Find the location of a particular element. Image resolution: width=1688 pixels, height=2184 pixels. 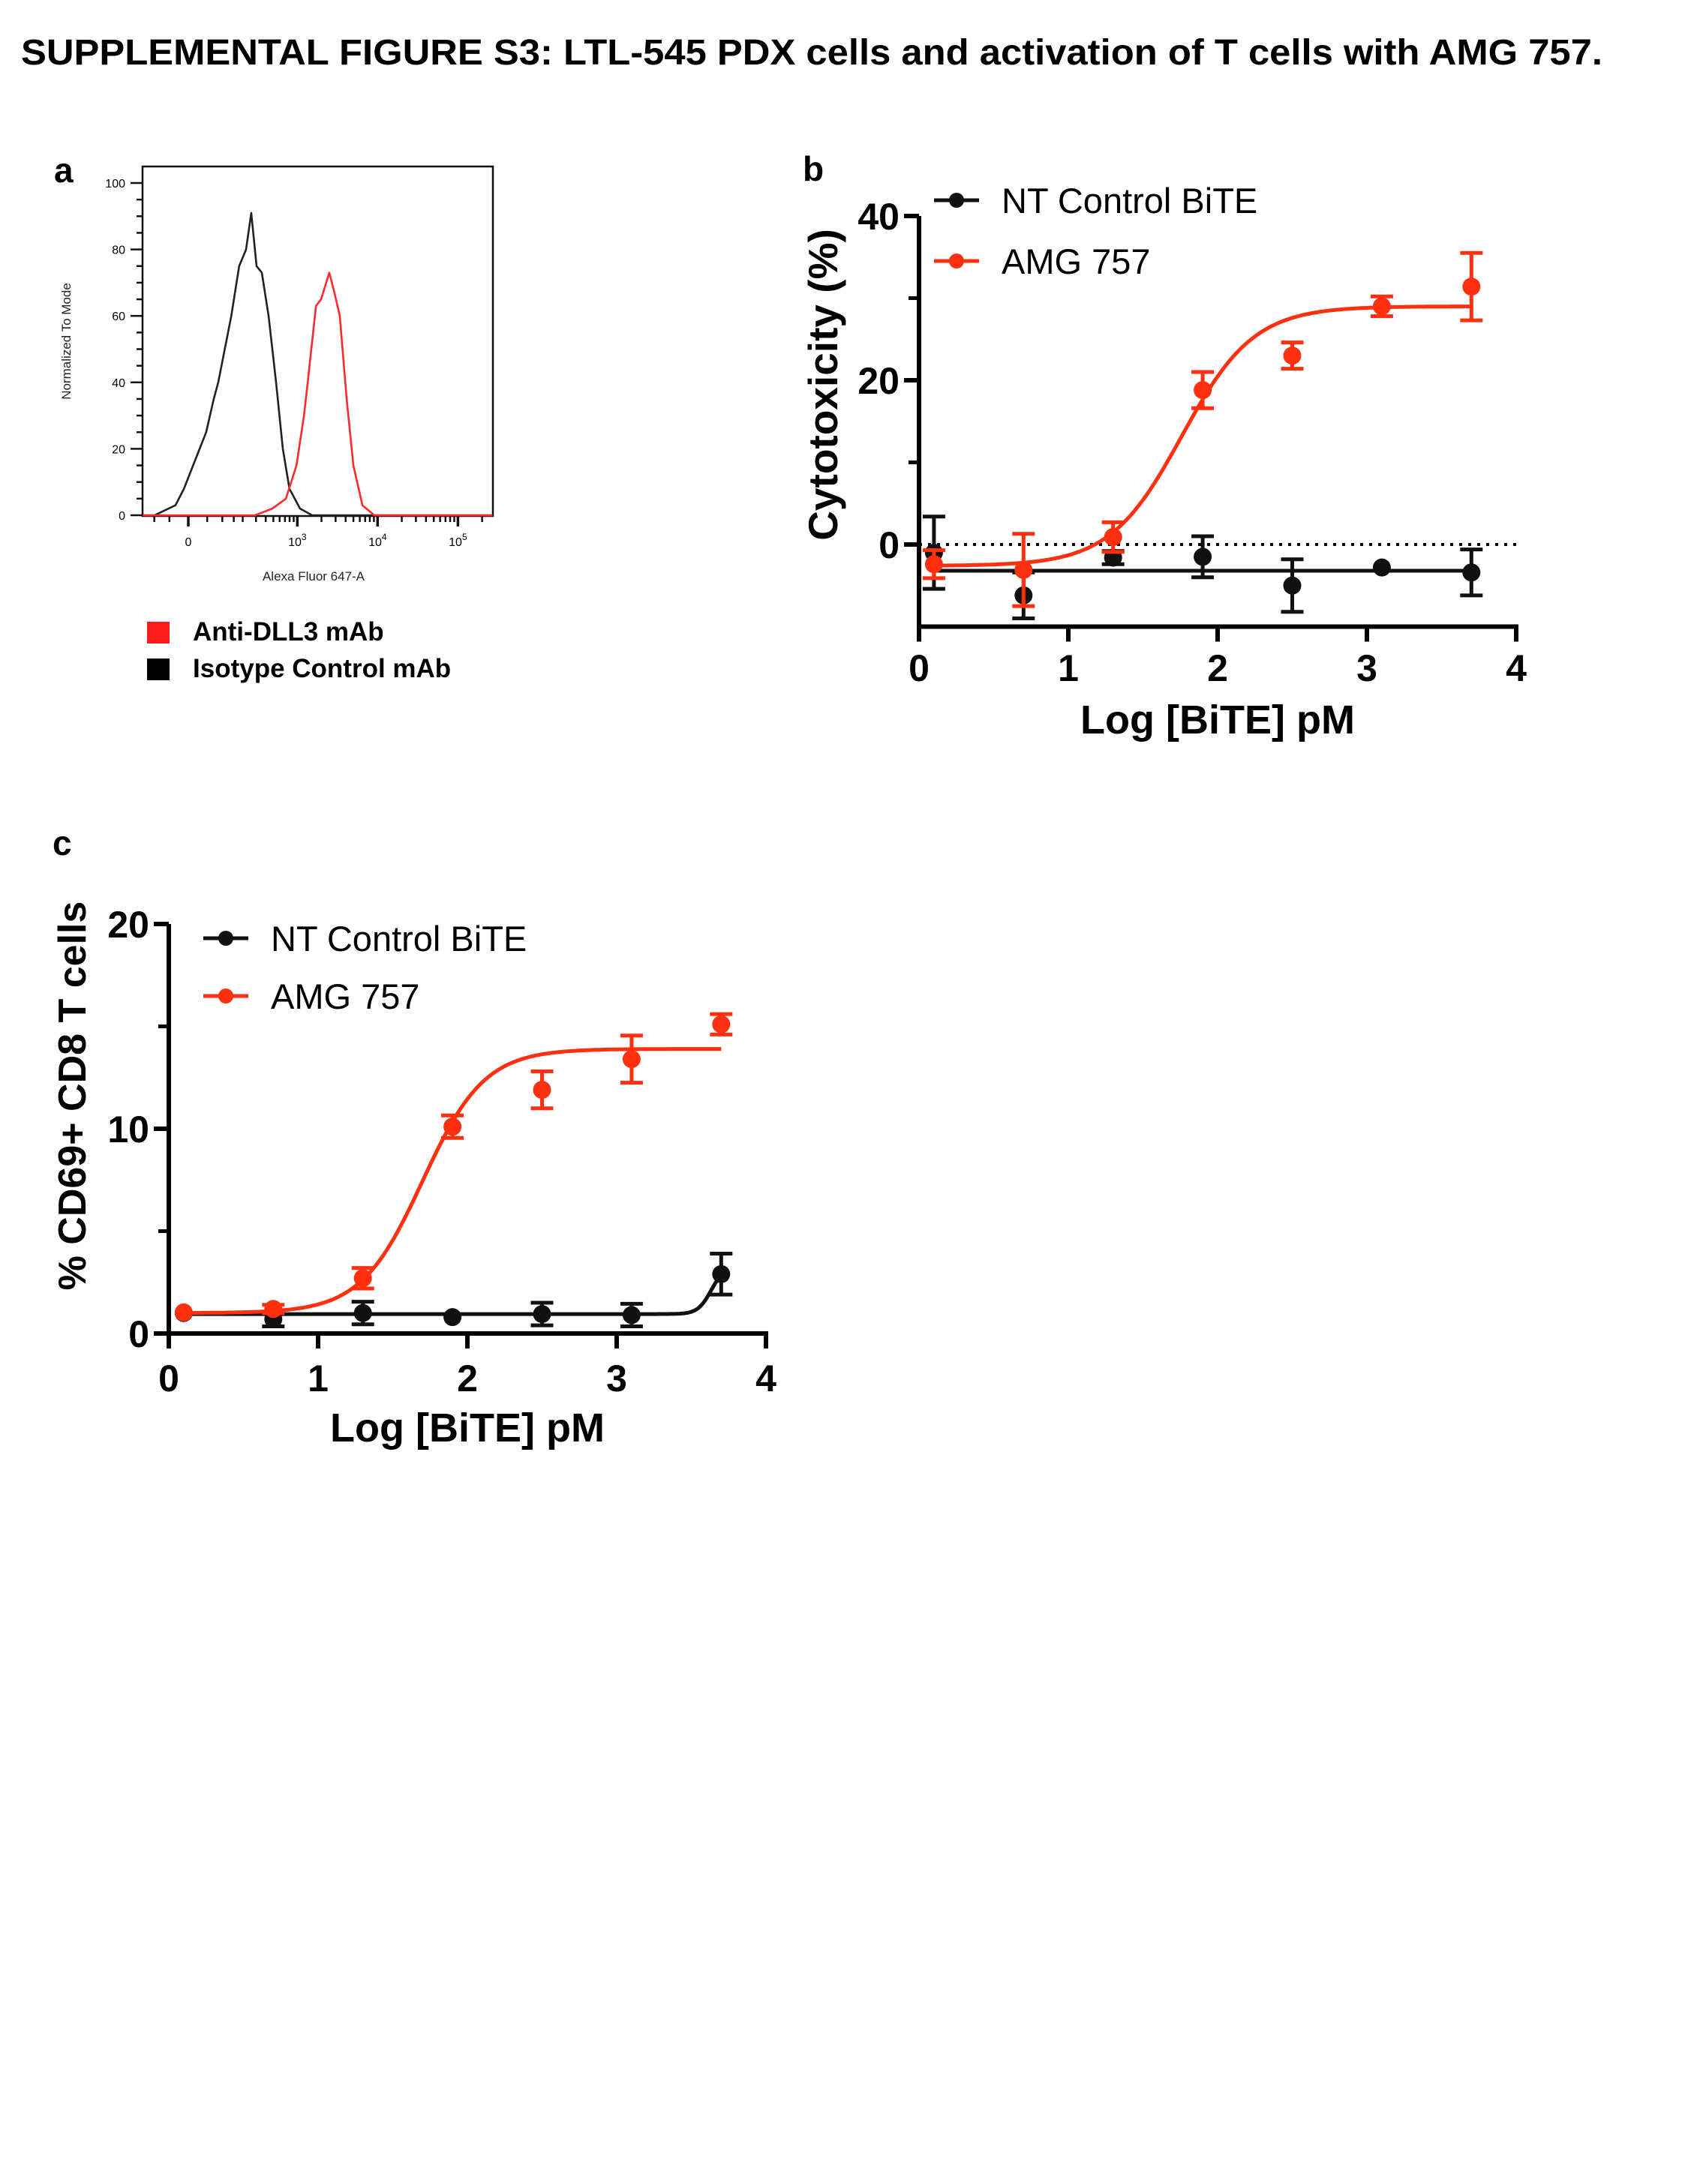

x-tick-base: 0 is located at coordinates (188, 542).